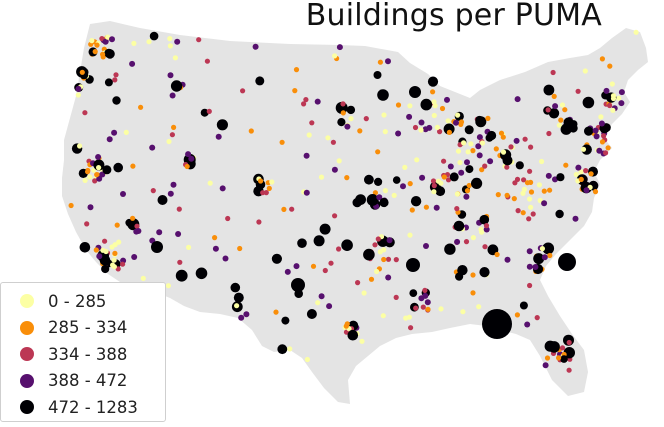 This screenshot has height=427, width=664. Describe the element at coordinates (83, 354) in the screenshot. I see `legend-item: 334 - 388` at that location.